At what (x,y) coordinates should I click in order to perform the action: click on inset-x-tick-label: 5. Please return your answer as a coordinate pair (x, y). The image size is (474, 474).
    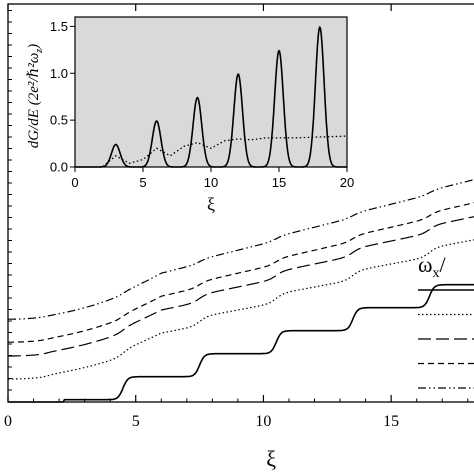
    Looking at the image, I should click on (142, 182).